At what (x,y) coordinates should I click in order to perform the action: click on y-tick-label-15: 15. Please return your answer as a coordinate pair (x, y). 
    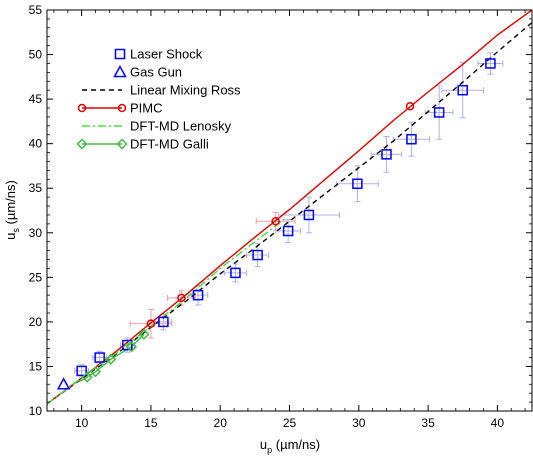
    Looking at the image, I should click on (36, 366).